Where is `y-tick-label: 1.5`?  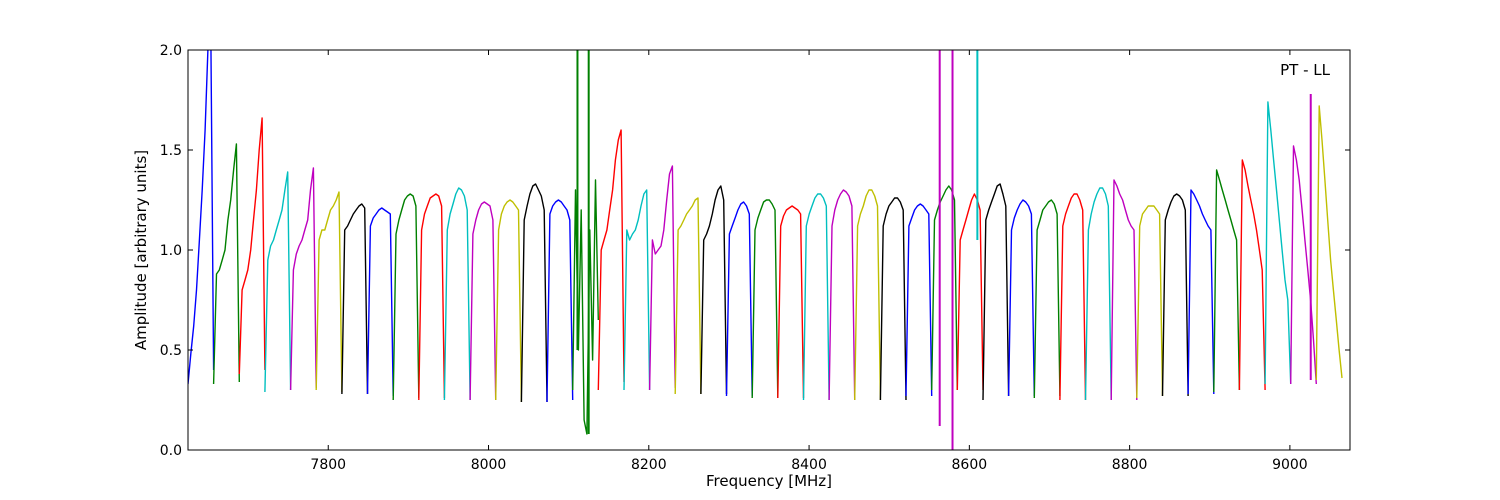
y-tick-label: 1.5 is located at coordinates (171, 151).